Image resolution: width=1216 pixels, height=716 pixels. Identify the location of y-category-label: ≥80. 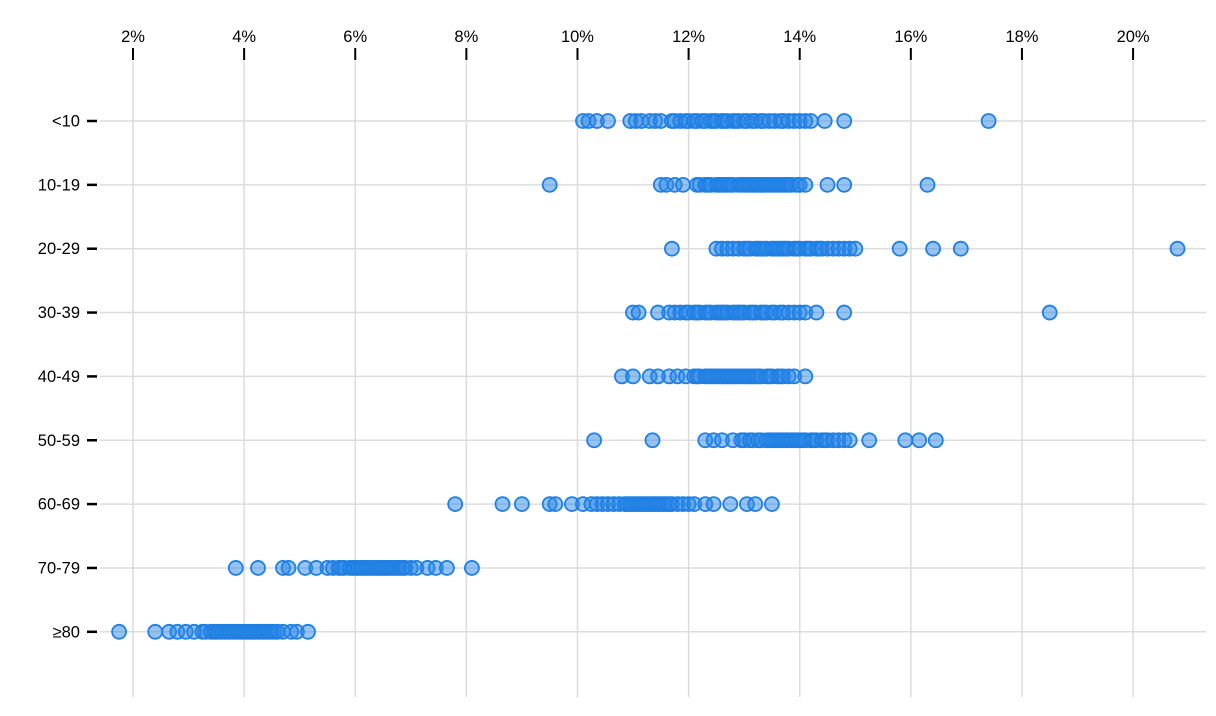
(66, 632).